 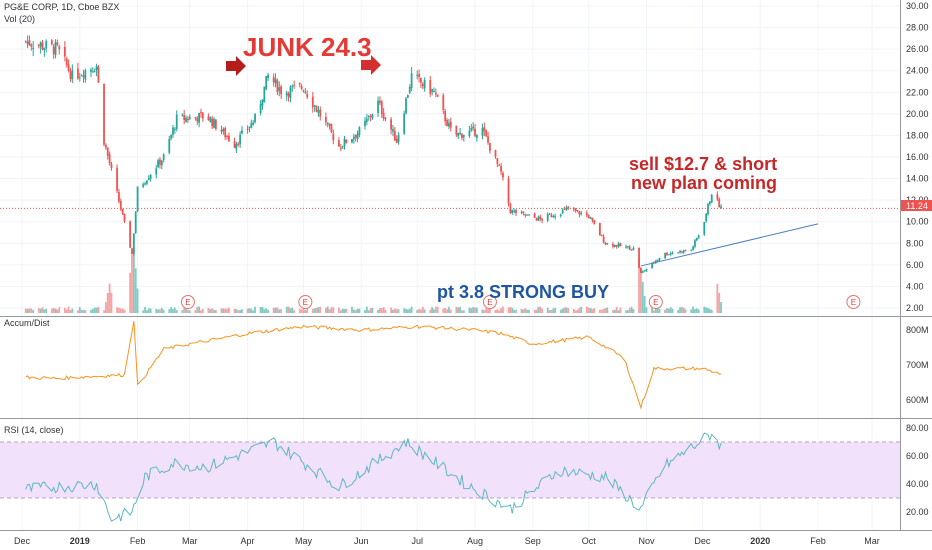 I want to click on support-trendline, so click(x=729, y=245).